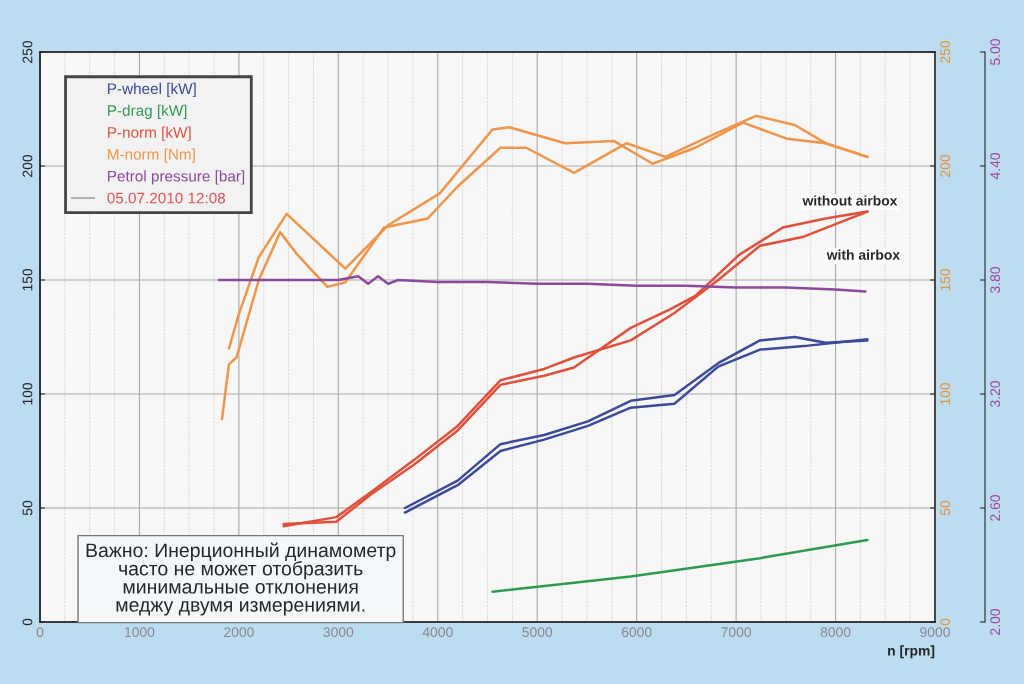 The height and width of the screenshot is (684, 1024). What do you see at coordinates (27, 622) in the screenshot?
I see `y-tick-label: 0` at bounding box center [27, 622].